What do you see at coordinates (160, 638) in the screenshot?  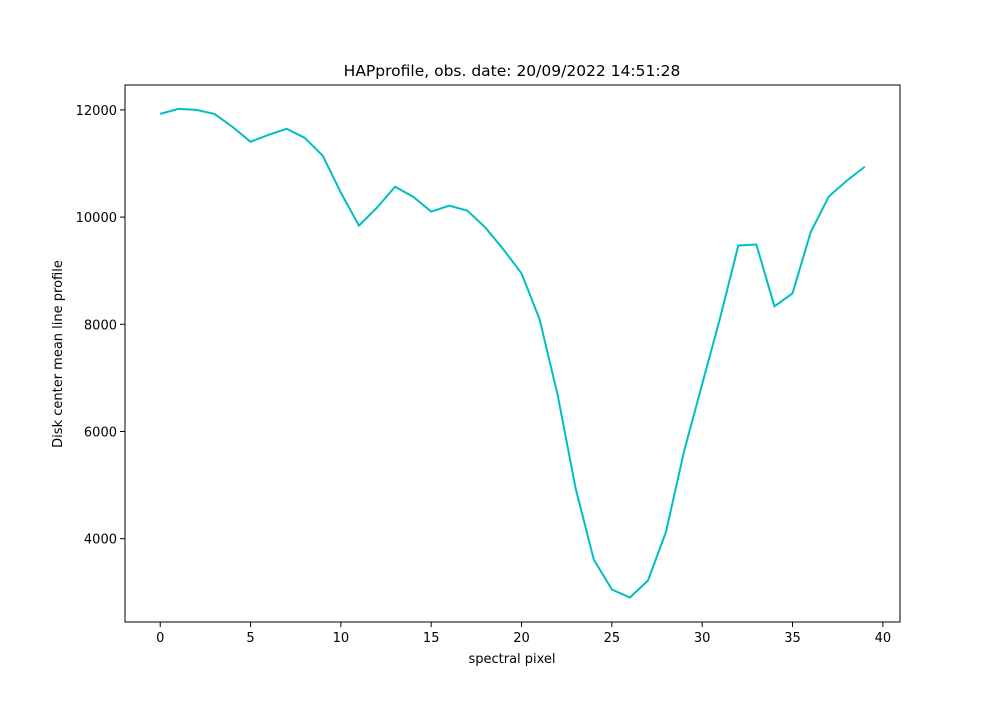 I see `x-tick-label: 0` at bounding box center [160, 638].